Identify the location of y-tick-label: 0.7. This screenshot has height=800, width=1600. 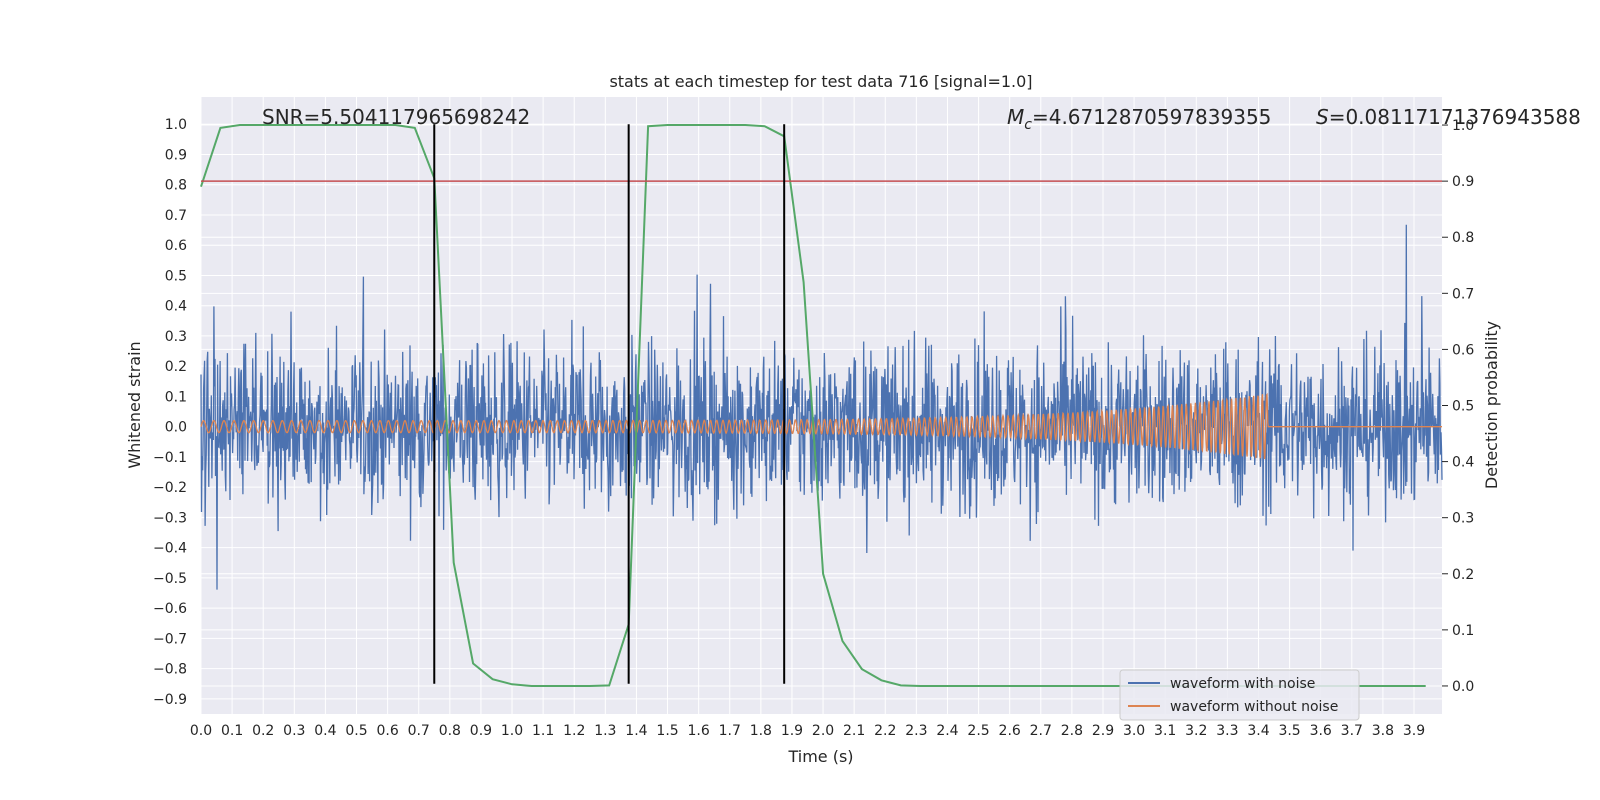
(176, 216).